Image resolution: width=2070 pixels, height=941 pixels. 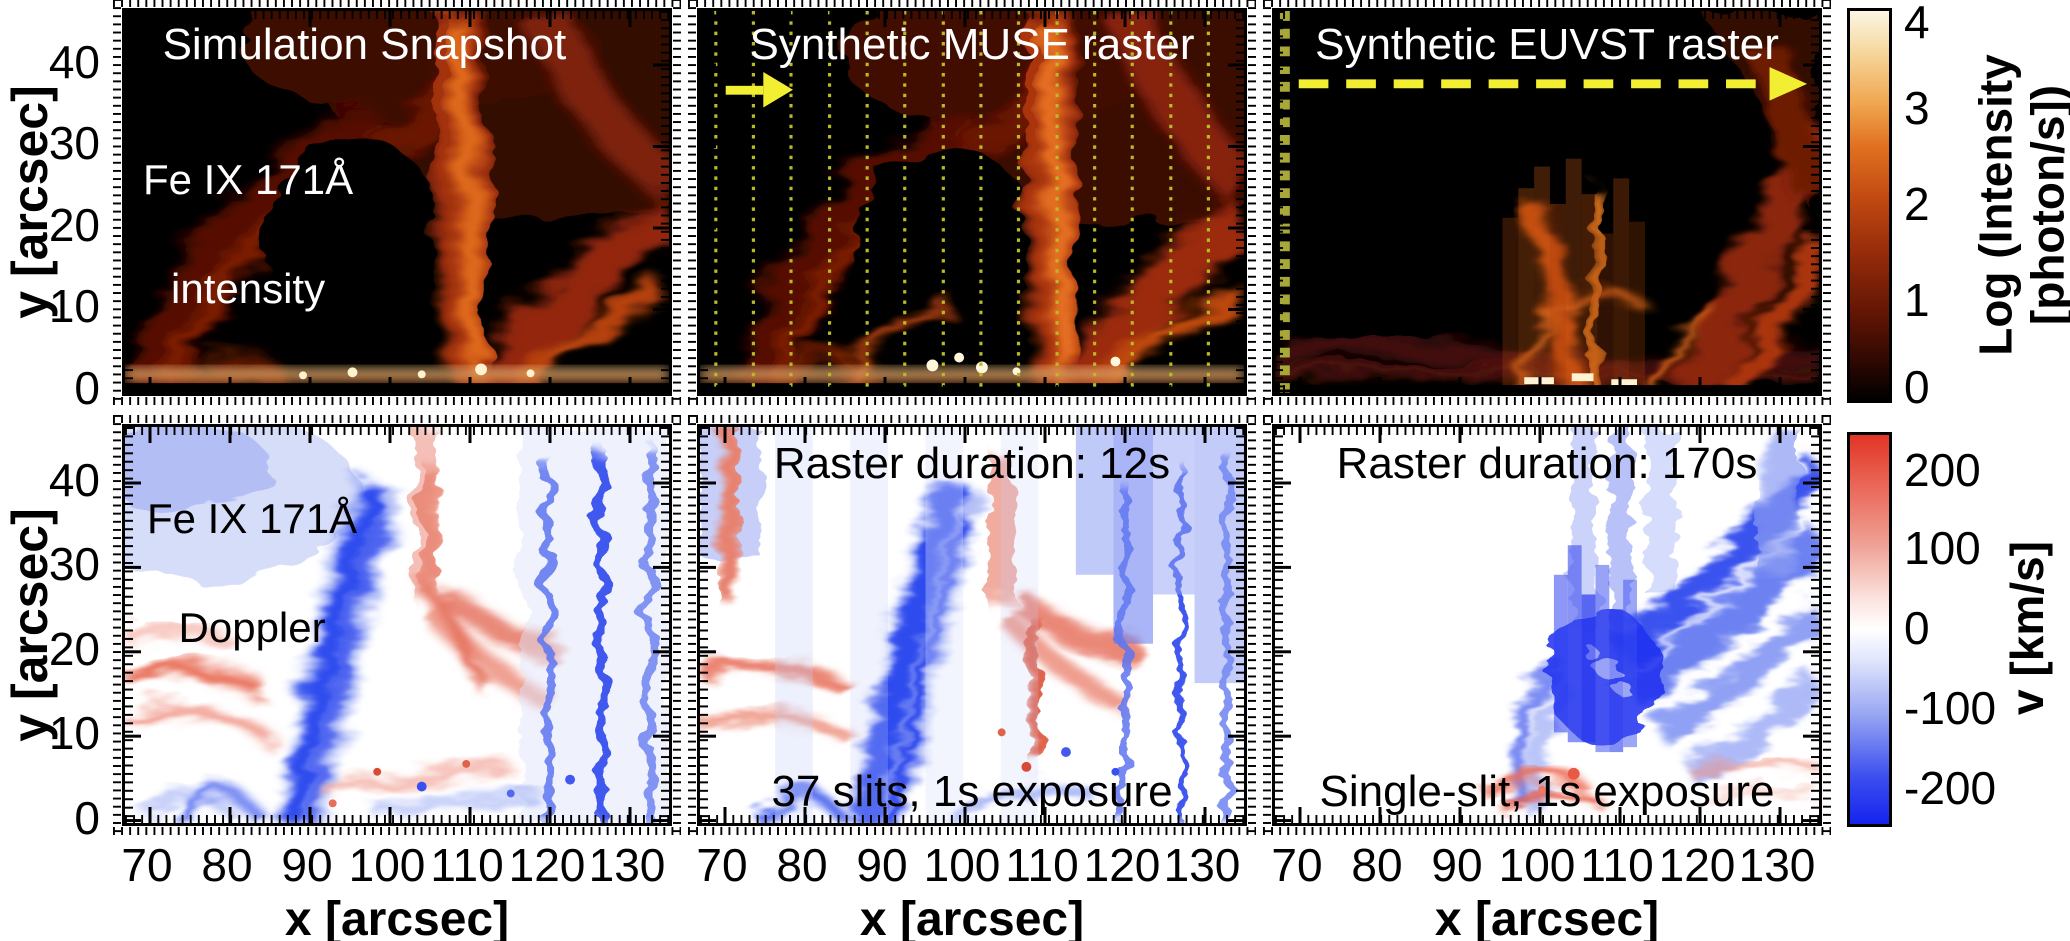 I want to click on intensity-cb-tick: 4, so click(x=1917, y=24).